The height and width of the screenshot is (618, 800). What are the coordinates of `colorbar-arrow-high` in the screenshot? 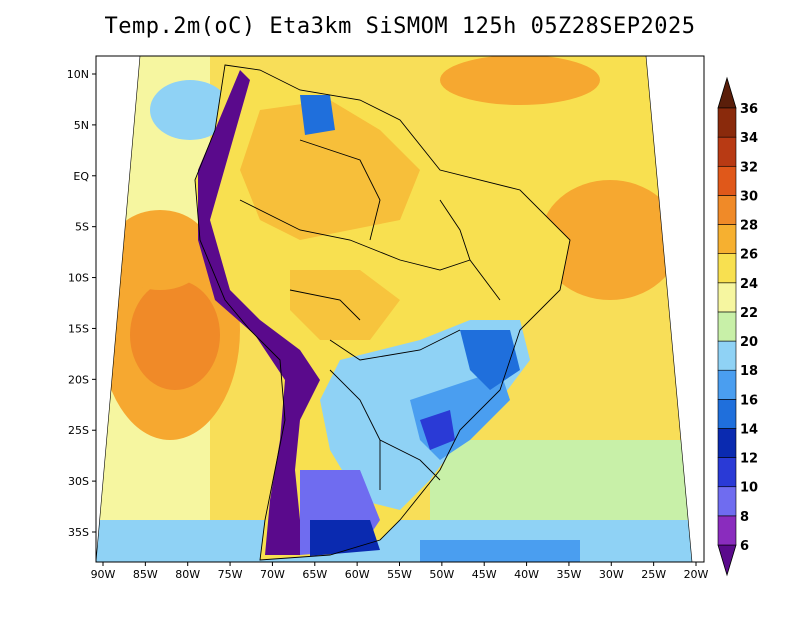 It's located at (727, 92).